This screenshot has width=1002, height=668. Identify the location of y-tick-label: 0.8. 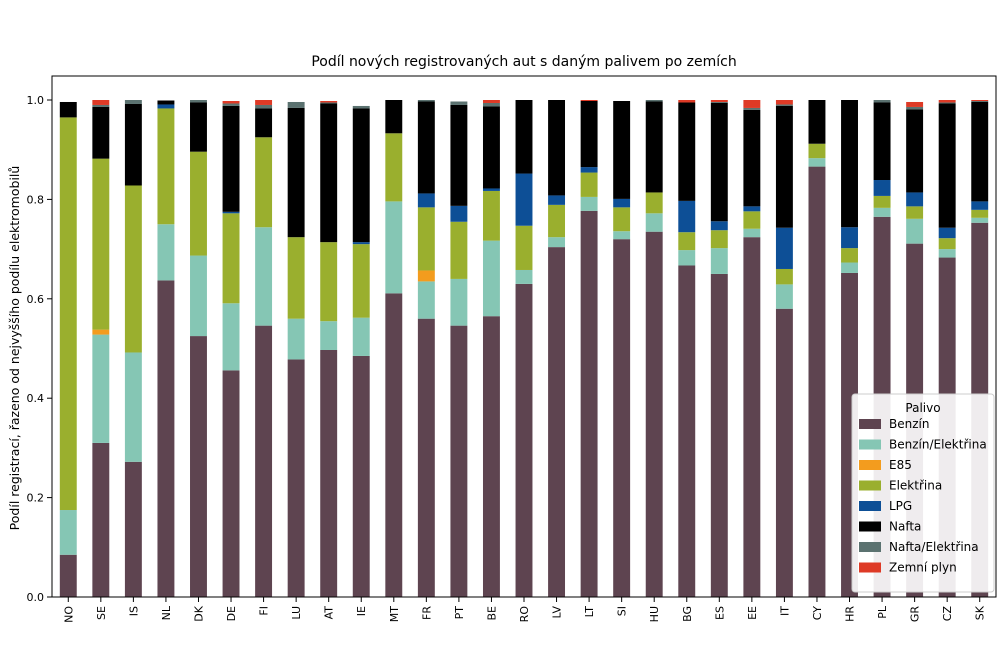
(36, 199).